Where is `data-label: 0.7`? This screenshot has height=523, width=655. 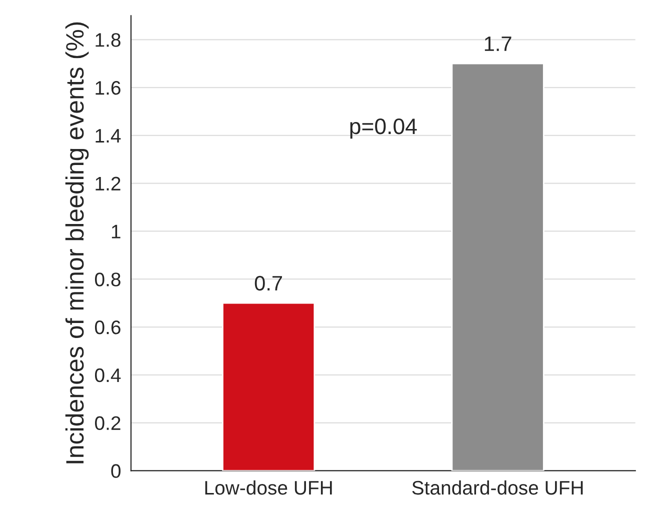
data-label: 0.7 is located at coordinates (268, 283).